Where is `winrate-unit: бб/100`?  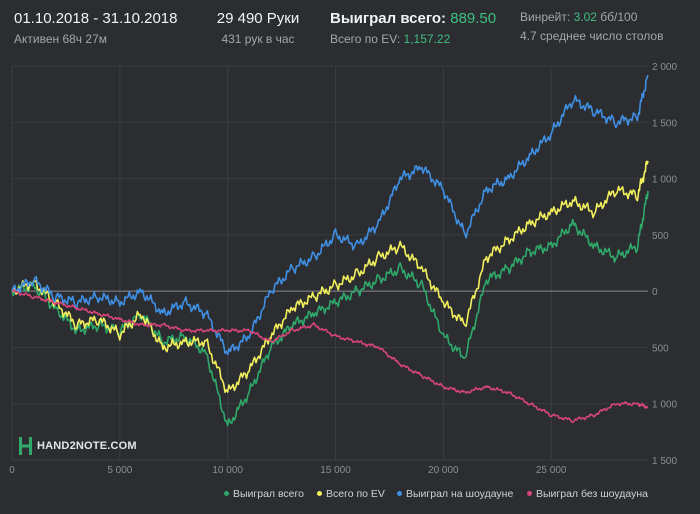 winrate-unit: бб/100 is located at coordinates (619, 17).